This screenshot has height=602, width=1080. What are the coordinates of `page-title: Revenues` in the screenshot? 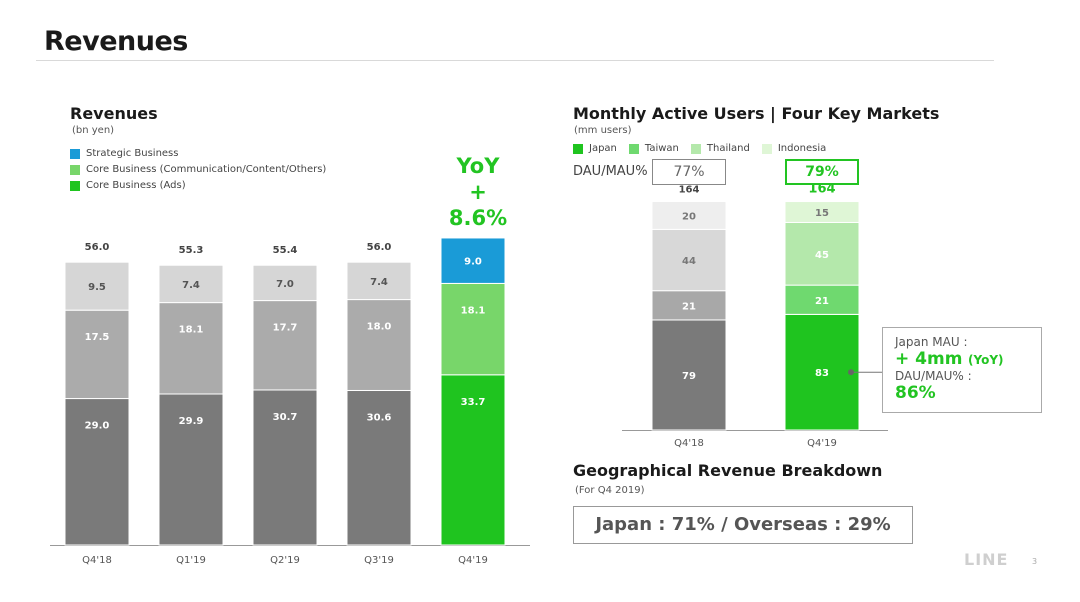 It's located at (116, 41).